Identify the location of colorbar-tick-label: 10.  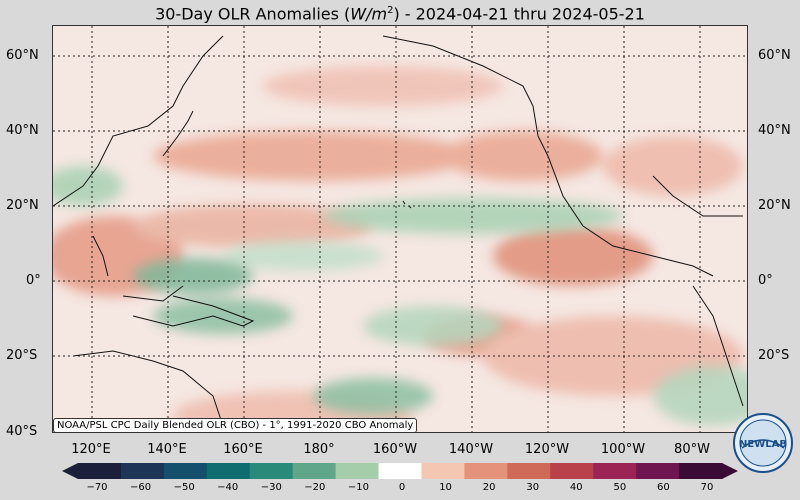
(445, 487).